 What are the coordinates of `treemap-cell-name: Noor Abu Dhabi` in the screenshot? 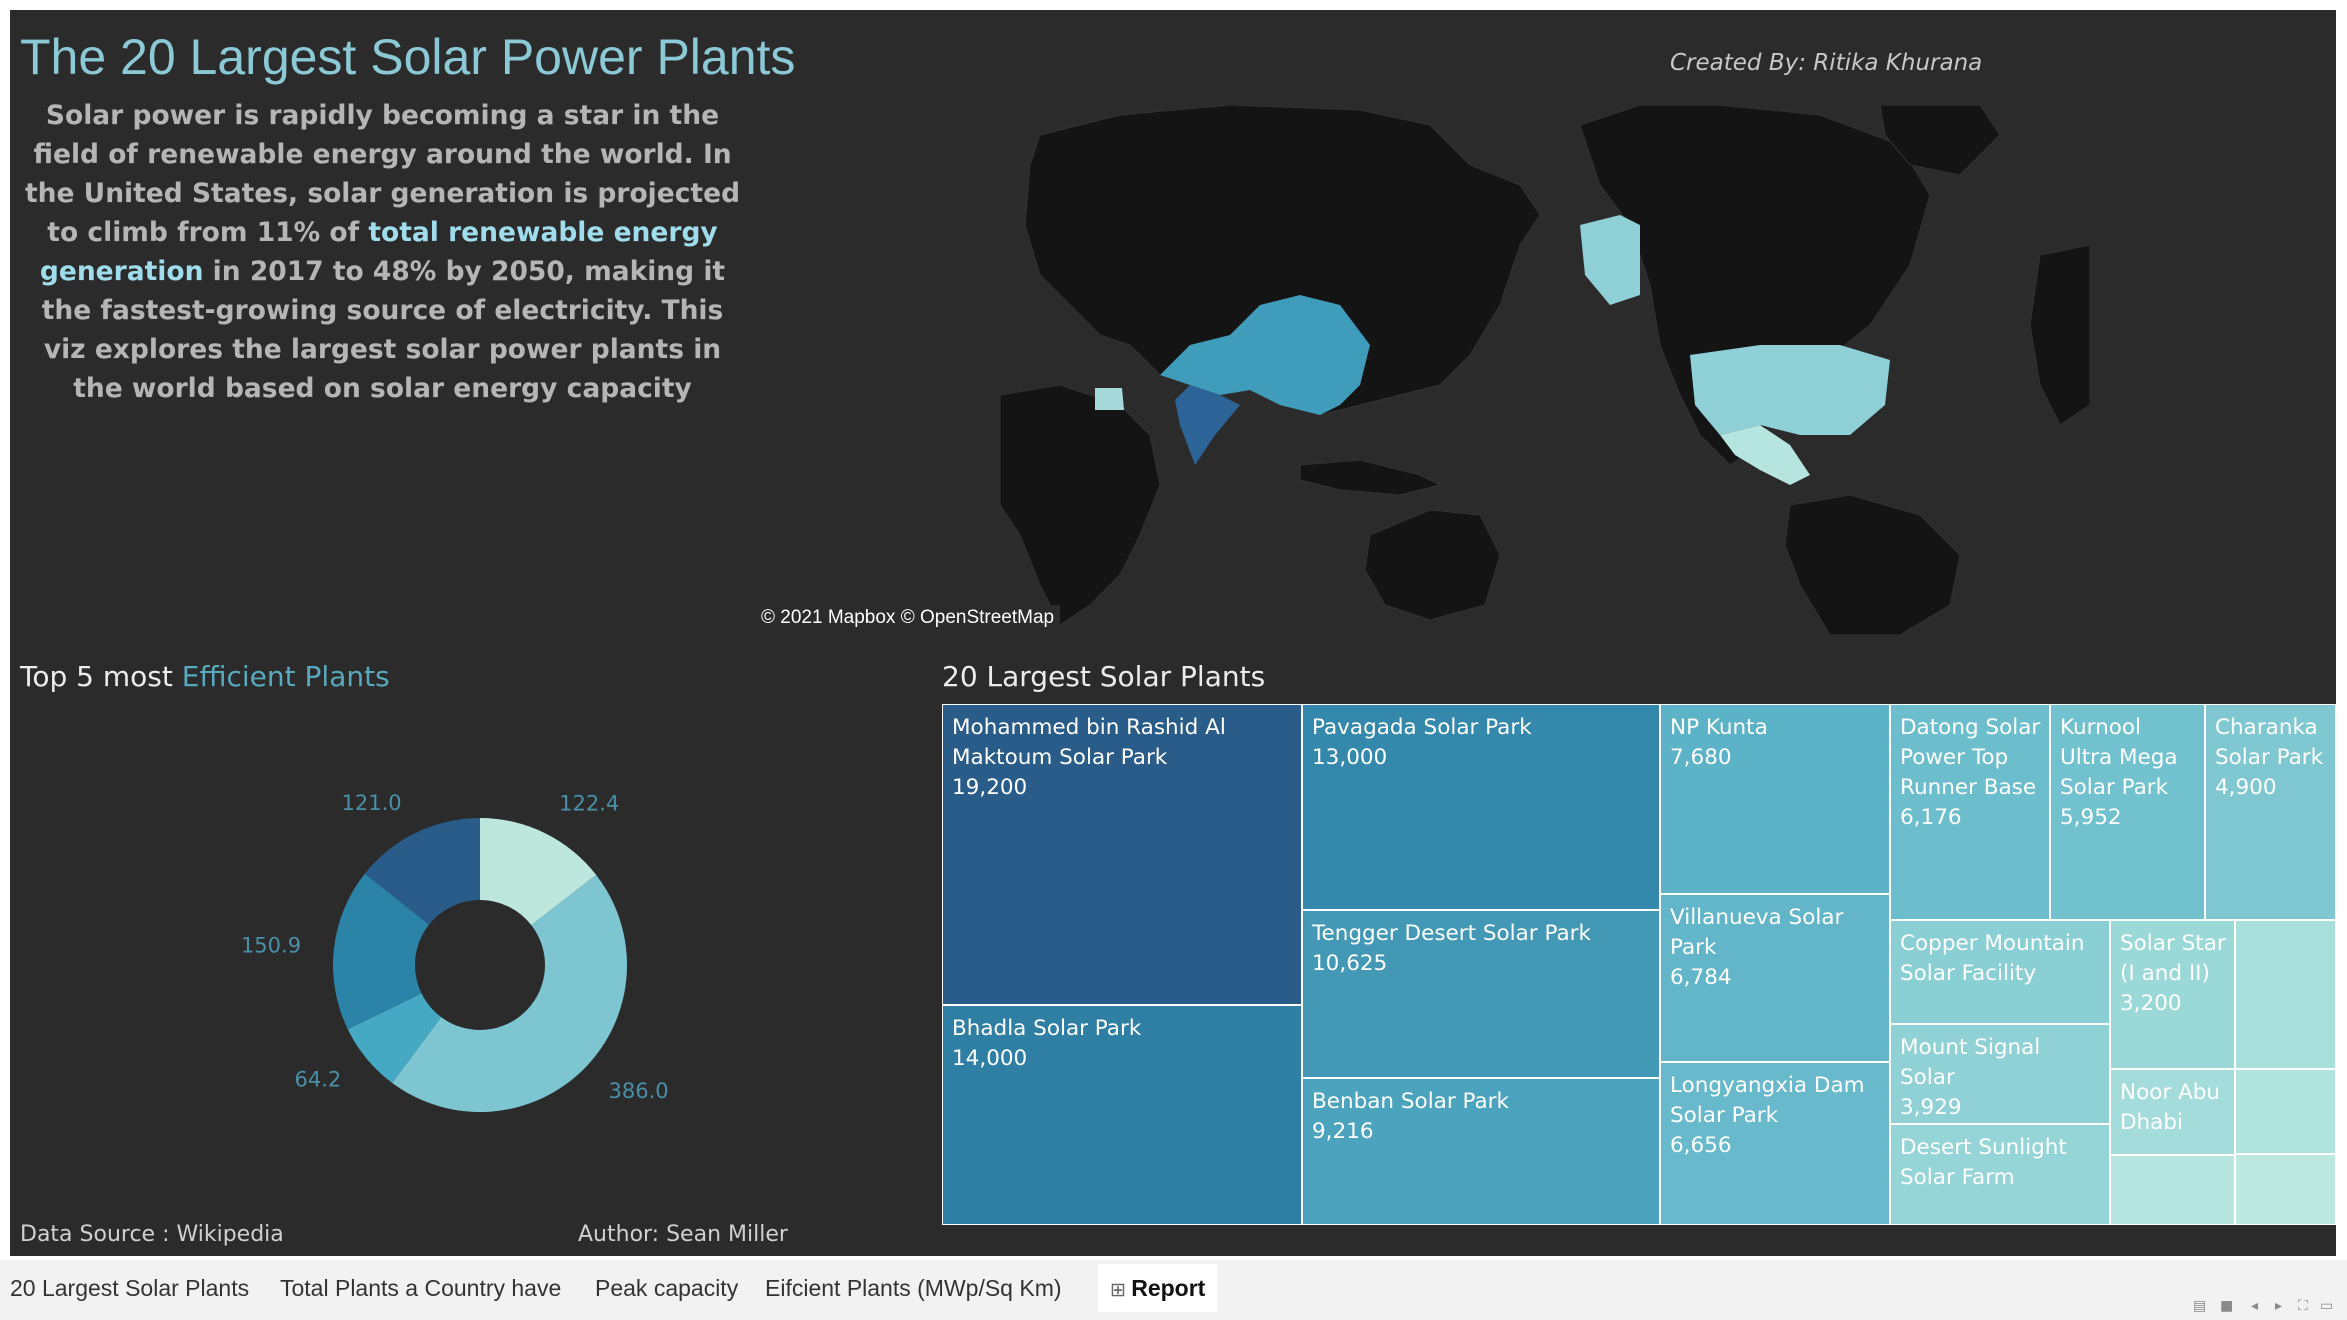 It's located at (2170, 1107).